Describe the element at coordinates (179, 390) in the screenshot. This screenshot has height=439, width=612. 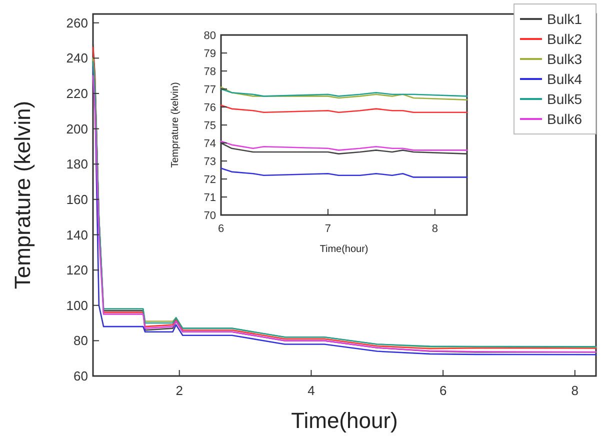
I see `x-tick-label: 2` at that location.